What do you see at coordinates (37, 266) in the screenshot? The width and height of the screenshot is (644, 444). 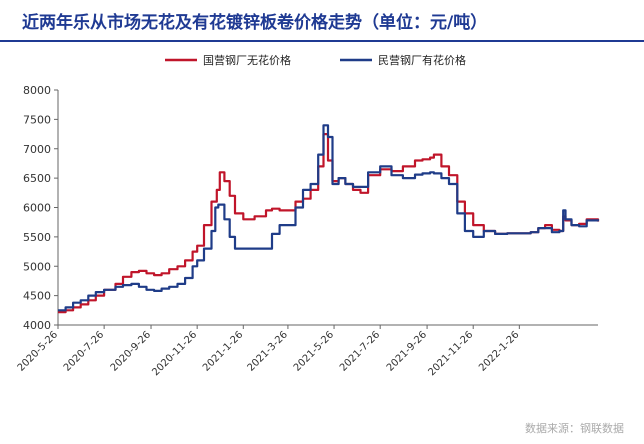 I see `y-tick-label: 5000` at bounding box center [37, 266].